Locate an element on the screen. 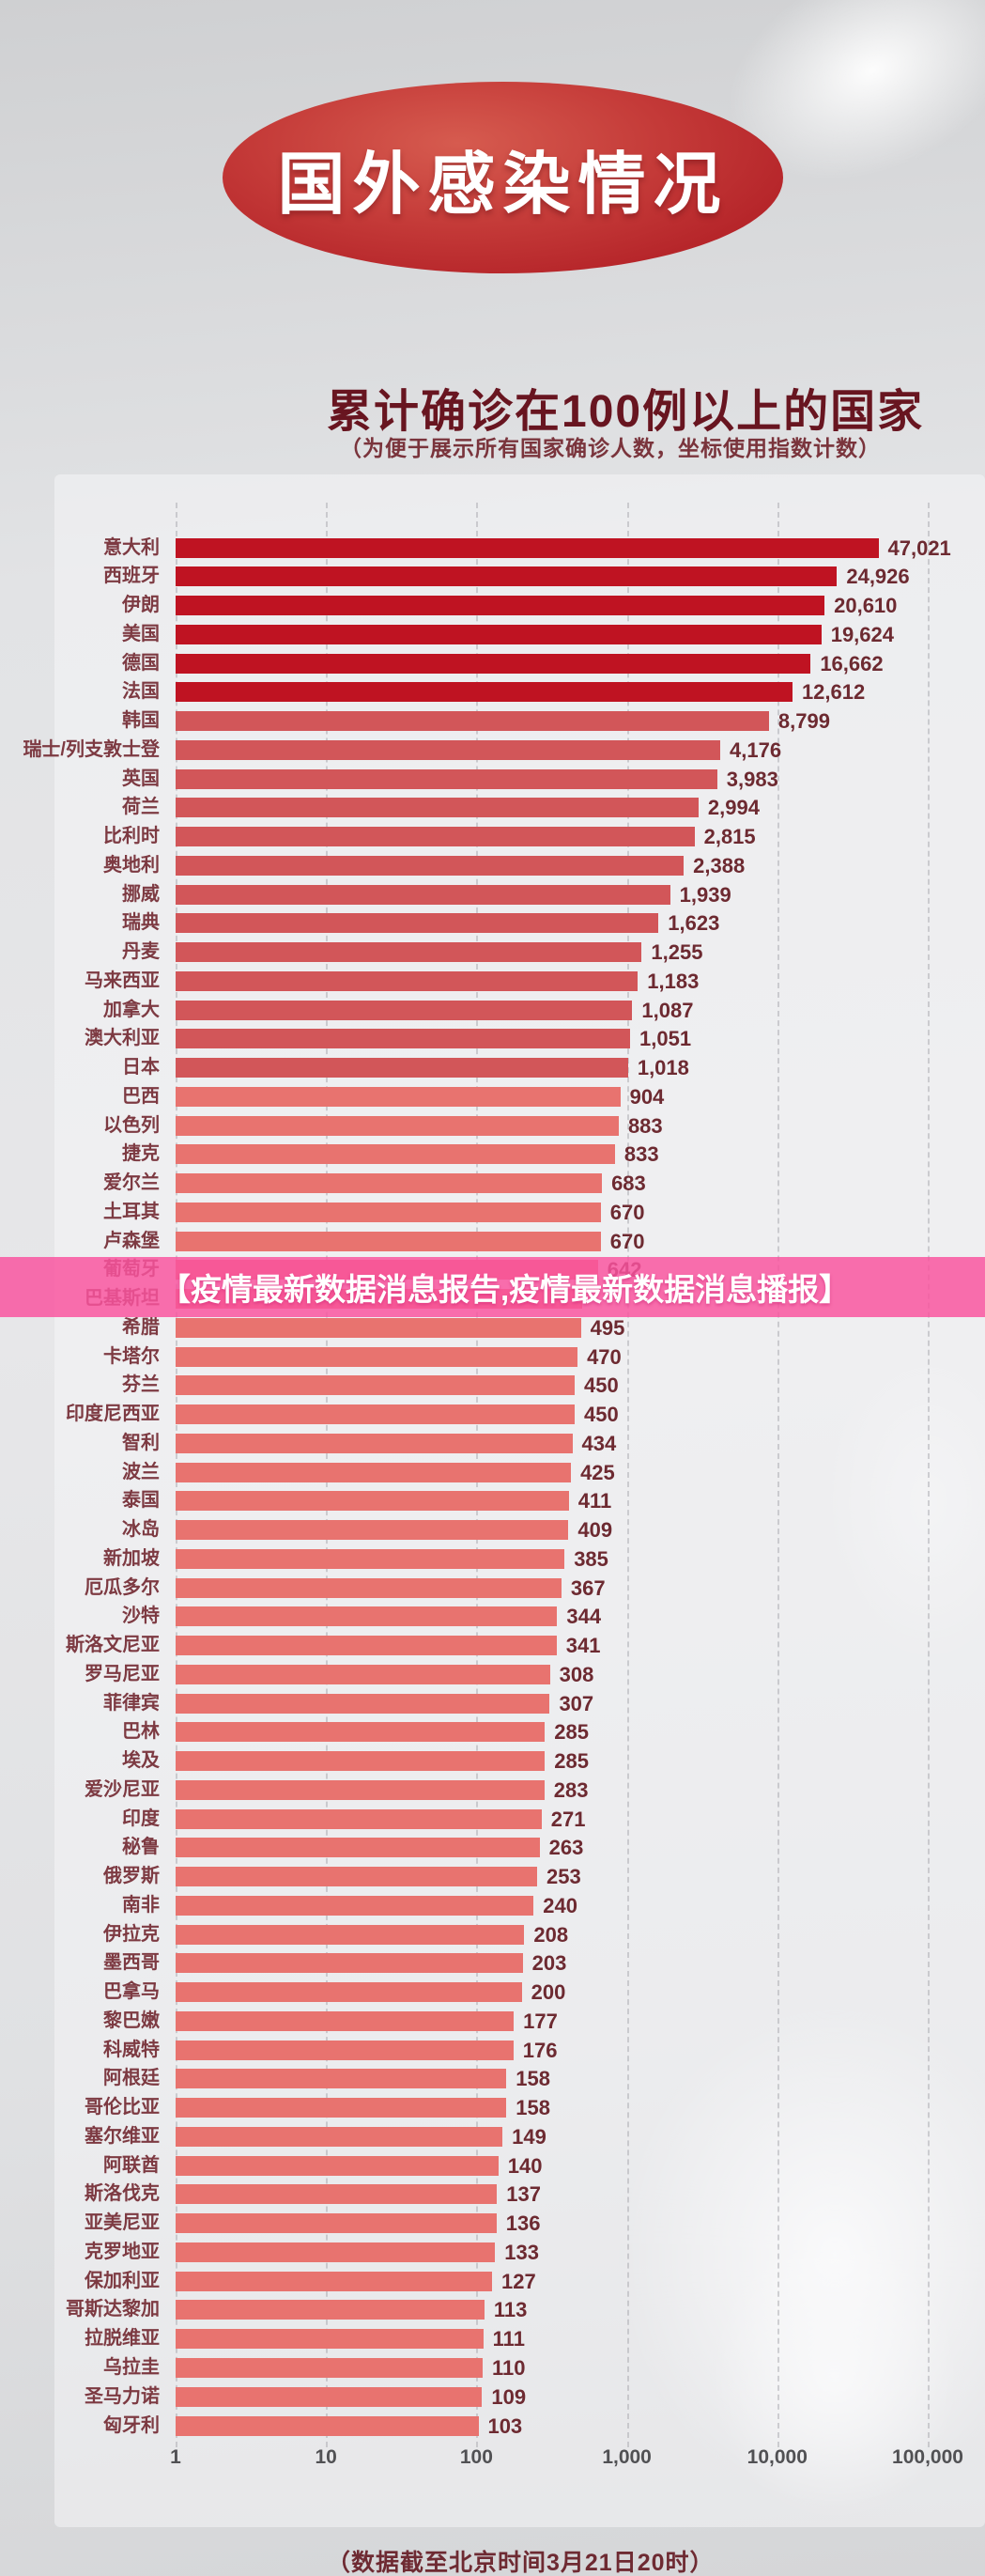  row-value: 158 is located at coordinates (533, 2108).